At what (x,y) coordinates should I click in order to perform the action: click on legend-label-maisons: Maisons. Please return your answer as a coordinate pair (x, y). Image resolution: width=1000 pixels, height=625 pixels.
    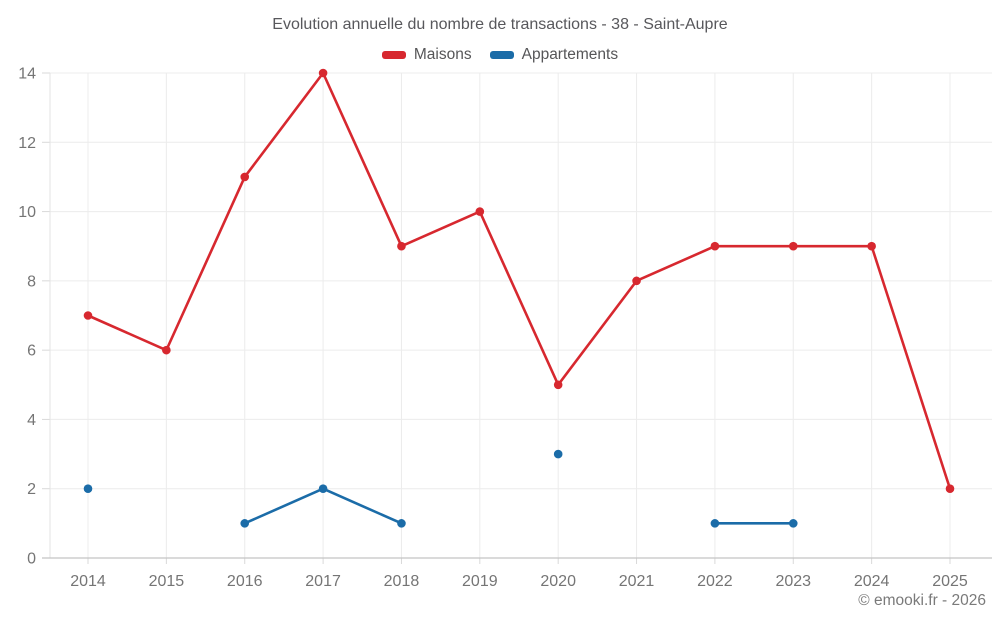
    Looking at the image, I should click on (442, 54).